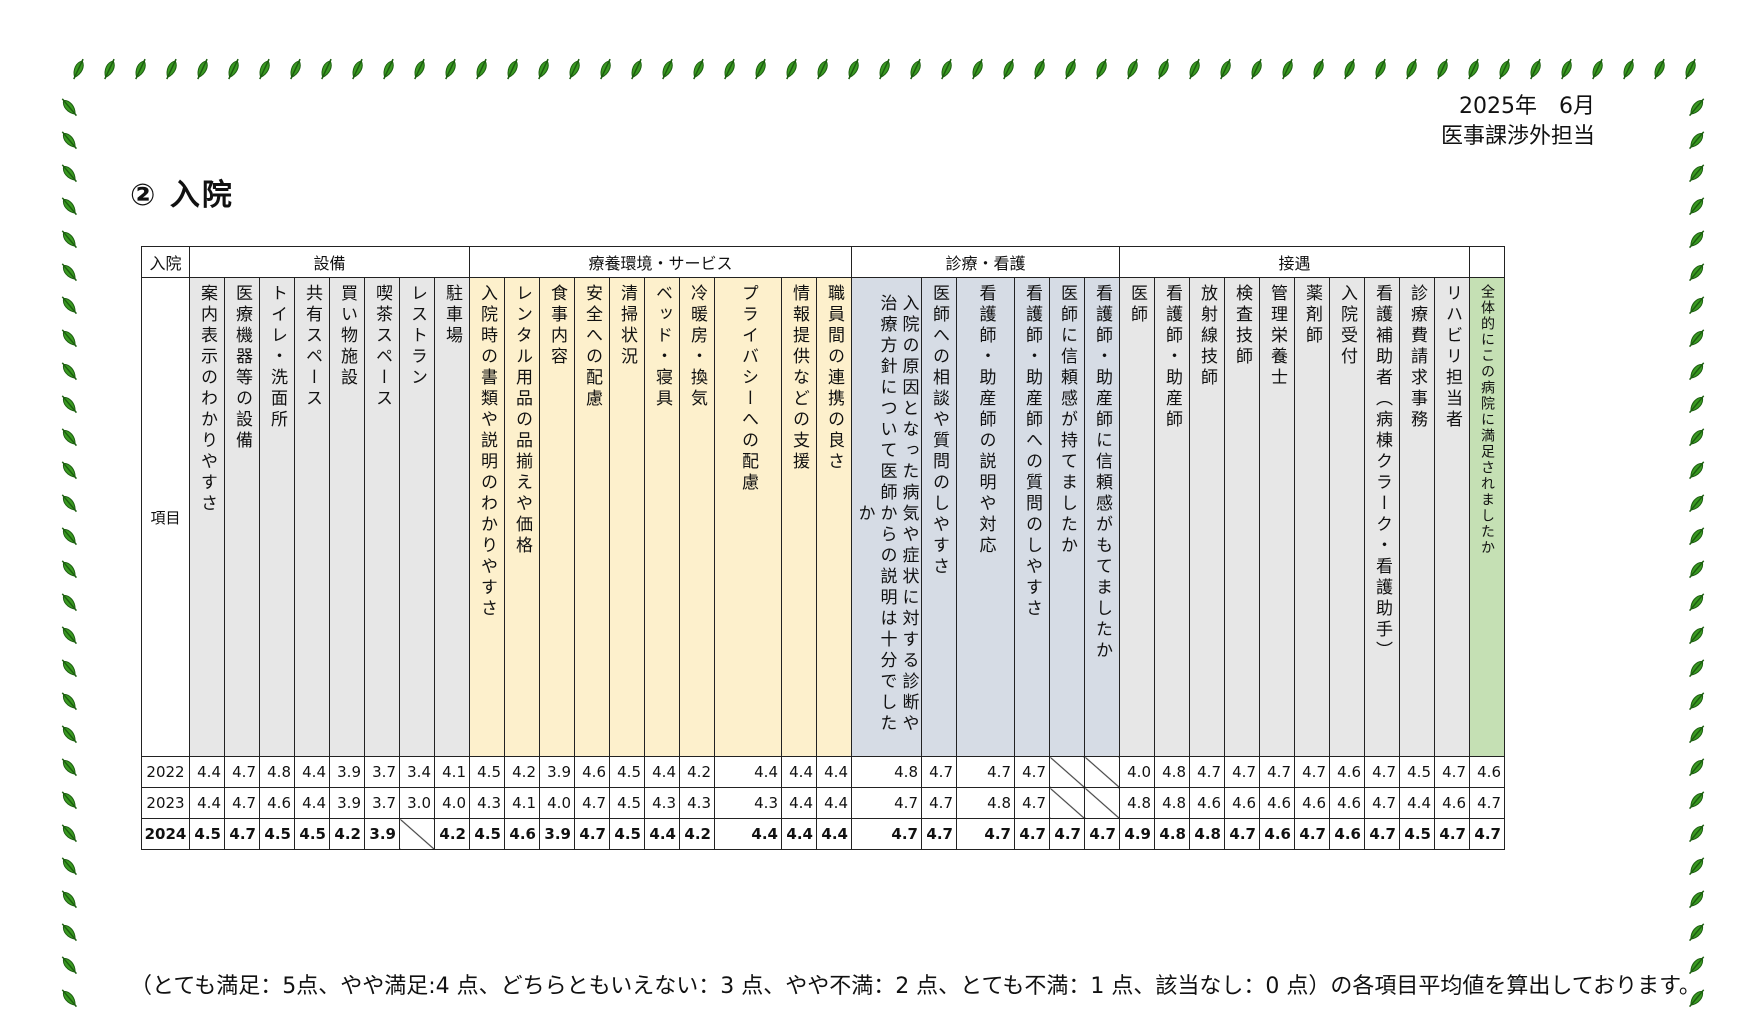 The image size is (1741, 1016). I want to click on group-medical: 診療・看護, so click(985, 262).